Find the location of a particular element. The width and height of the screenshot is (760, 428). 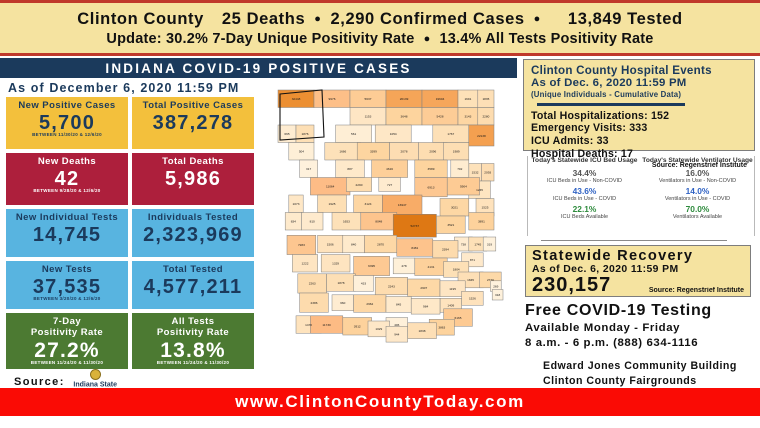

county-case-count: 2770 is located at coordinates (490, 280).